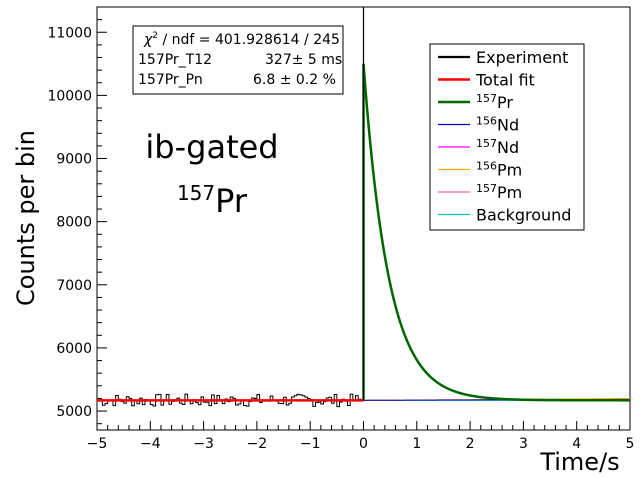  What do you see at coordinates (74, 349) in the screenshot?
I see `y-tick-label: 6000` at bounding box center [74, 349].